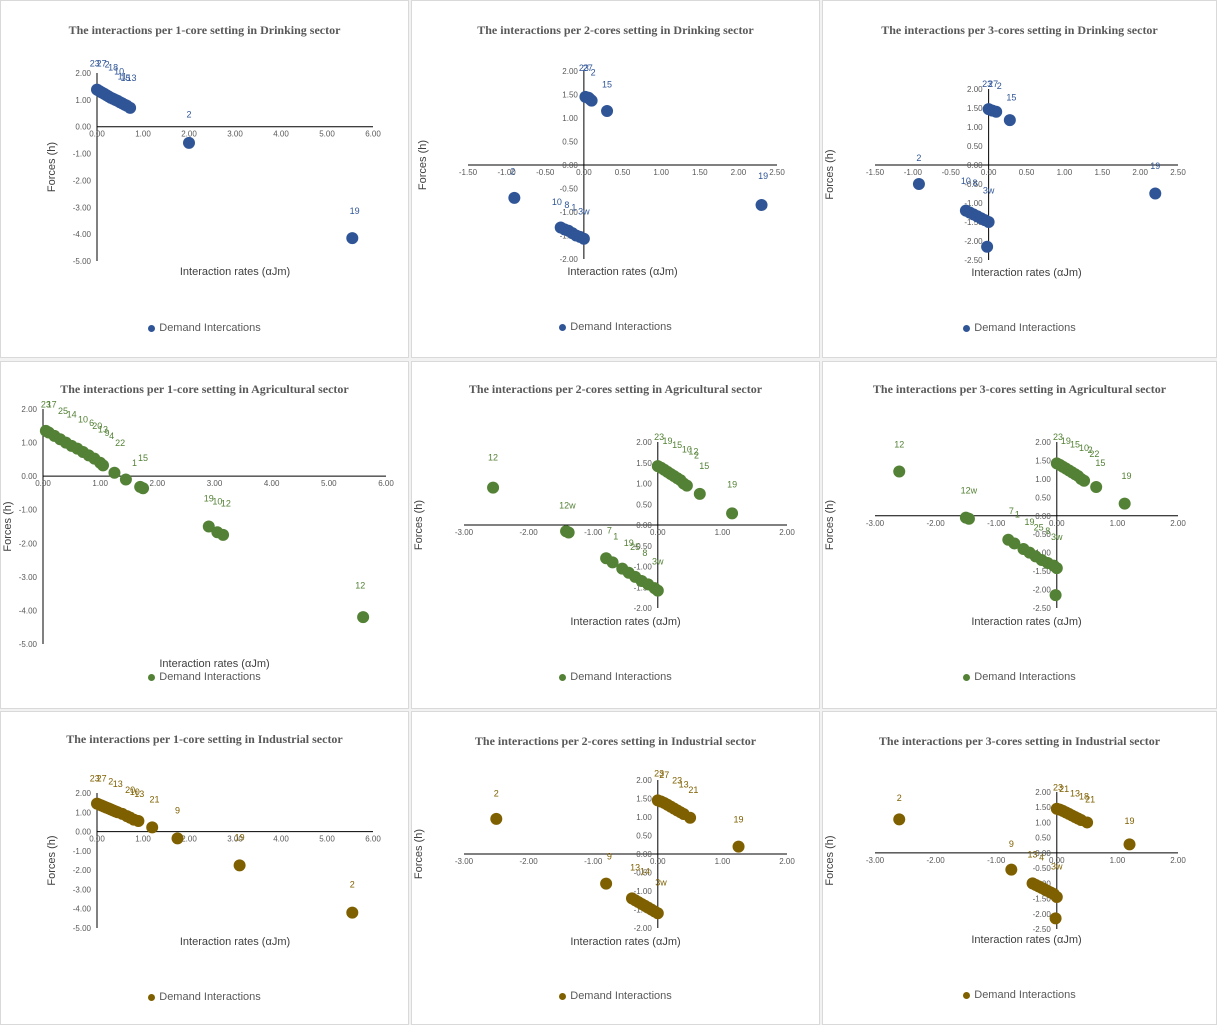 The width and height of the screenshot is (1217, 1025). What do you see at coordinates (360, 586) in the screenshot?
I see `data-label: 12` at bounding box center [360, 586].